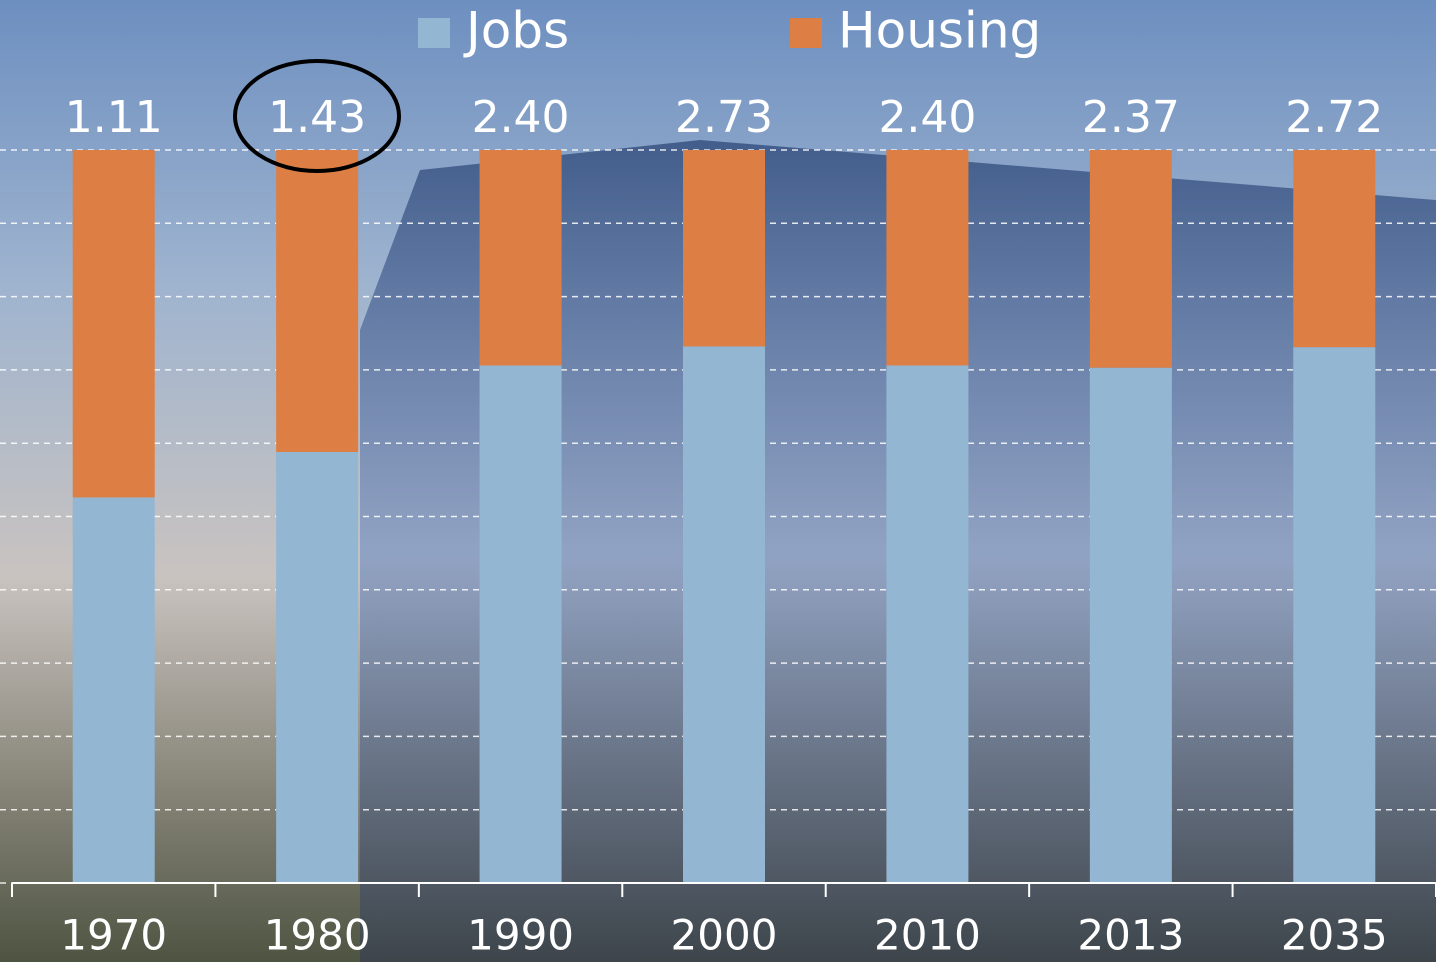 This screenshot has height=962, width=1436. I want to click on x-tick-label: 1990, so click(520, 935).